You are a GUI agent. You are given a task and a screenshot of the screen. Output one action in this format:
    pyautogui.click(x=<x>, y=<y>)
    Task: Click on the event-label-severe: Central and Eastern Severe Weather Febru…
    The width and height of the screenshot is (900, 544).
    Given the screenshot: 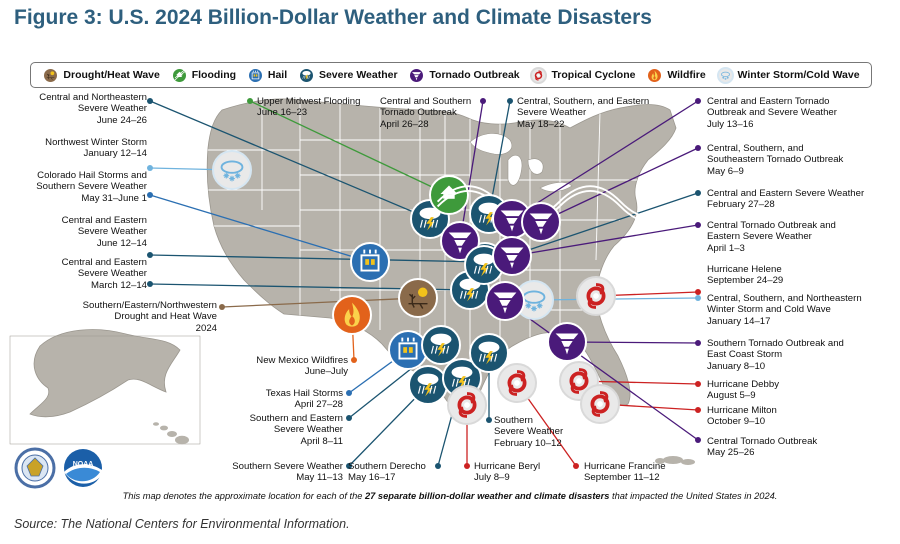 What is the action you would take?
    pyautogui.click(x=786, y=199)
    